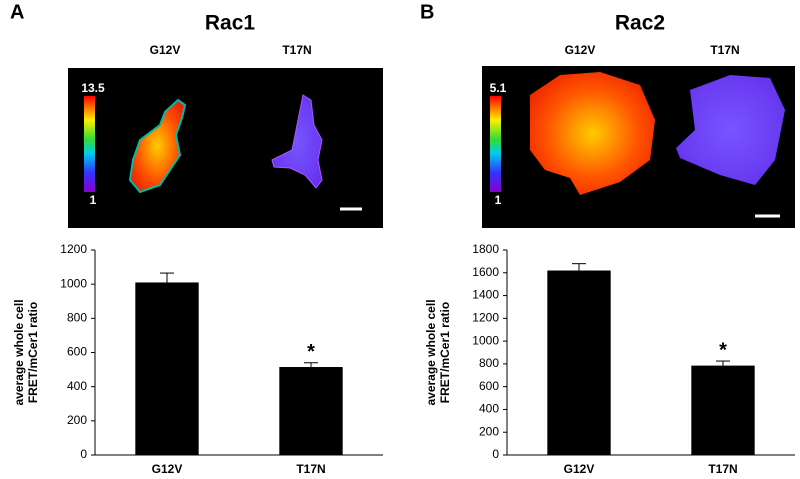 The height and width of the screenshot is (479, 800). Describe the element at coordinates (93, 88) in the screenshot. I see `colorbar-max: 13.5` at that location.